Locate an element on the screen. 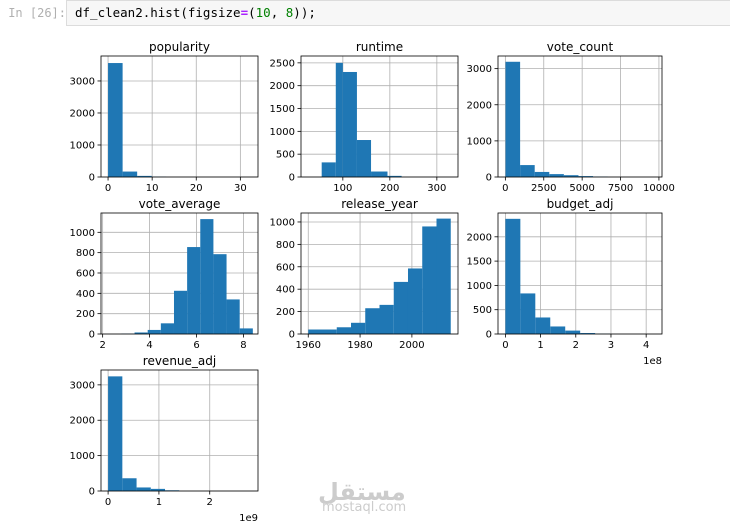 The height and width of the screenshot is (527, 730). watermark-logo: مستقل is located at coordinates (362, 492).